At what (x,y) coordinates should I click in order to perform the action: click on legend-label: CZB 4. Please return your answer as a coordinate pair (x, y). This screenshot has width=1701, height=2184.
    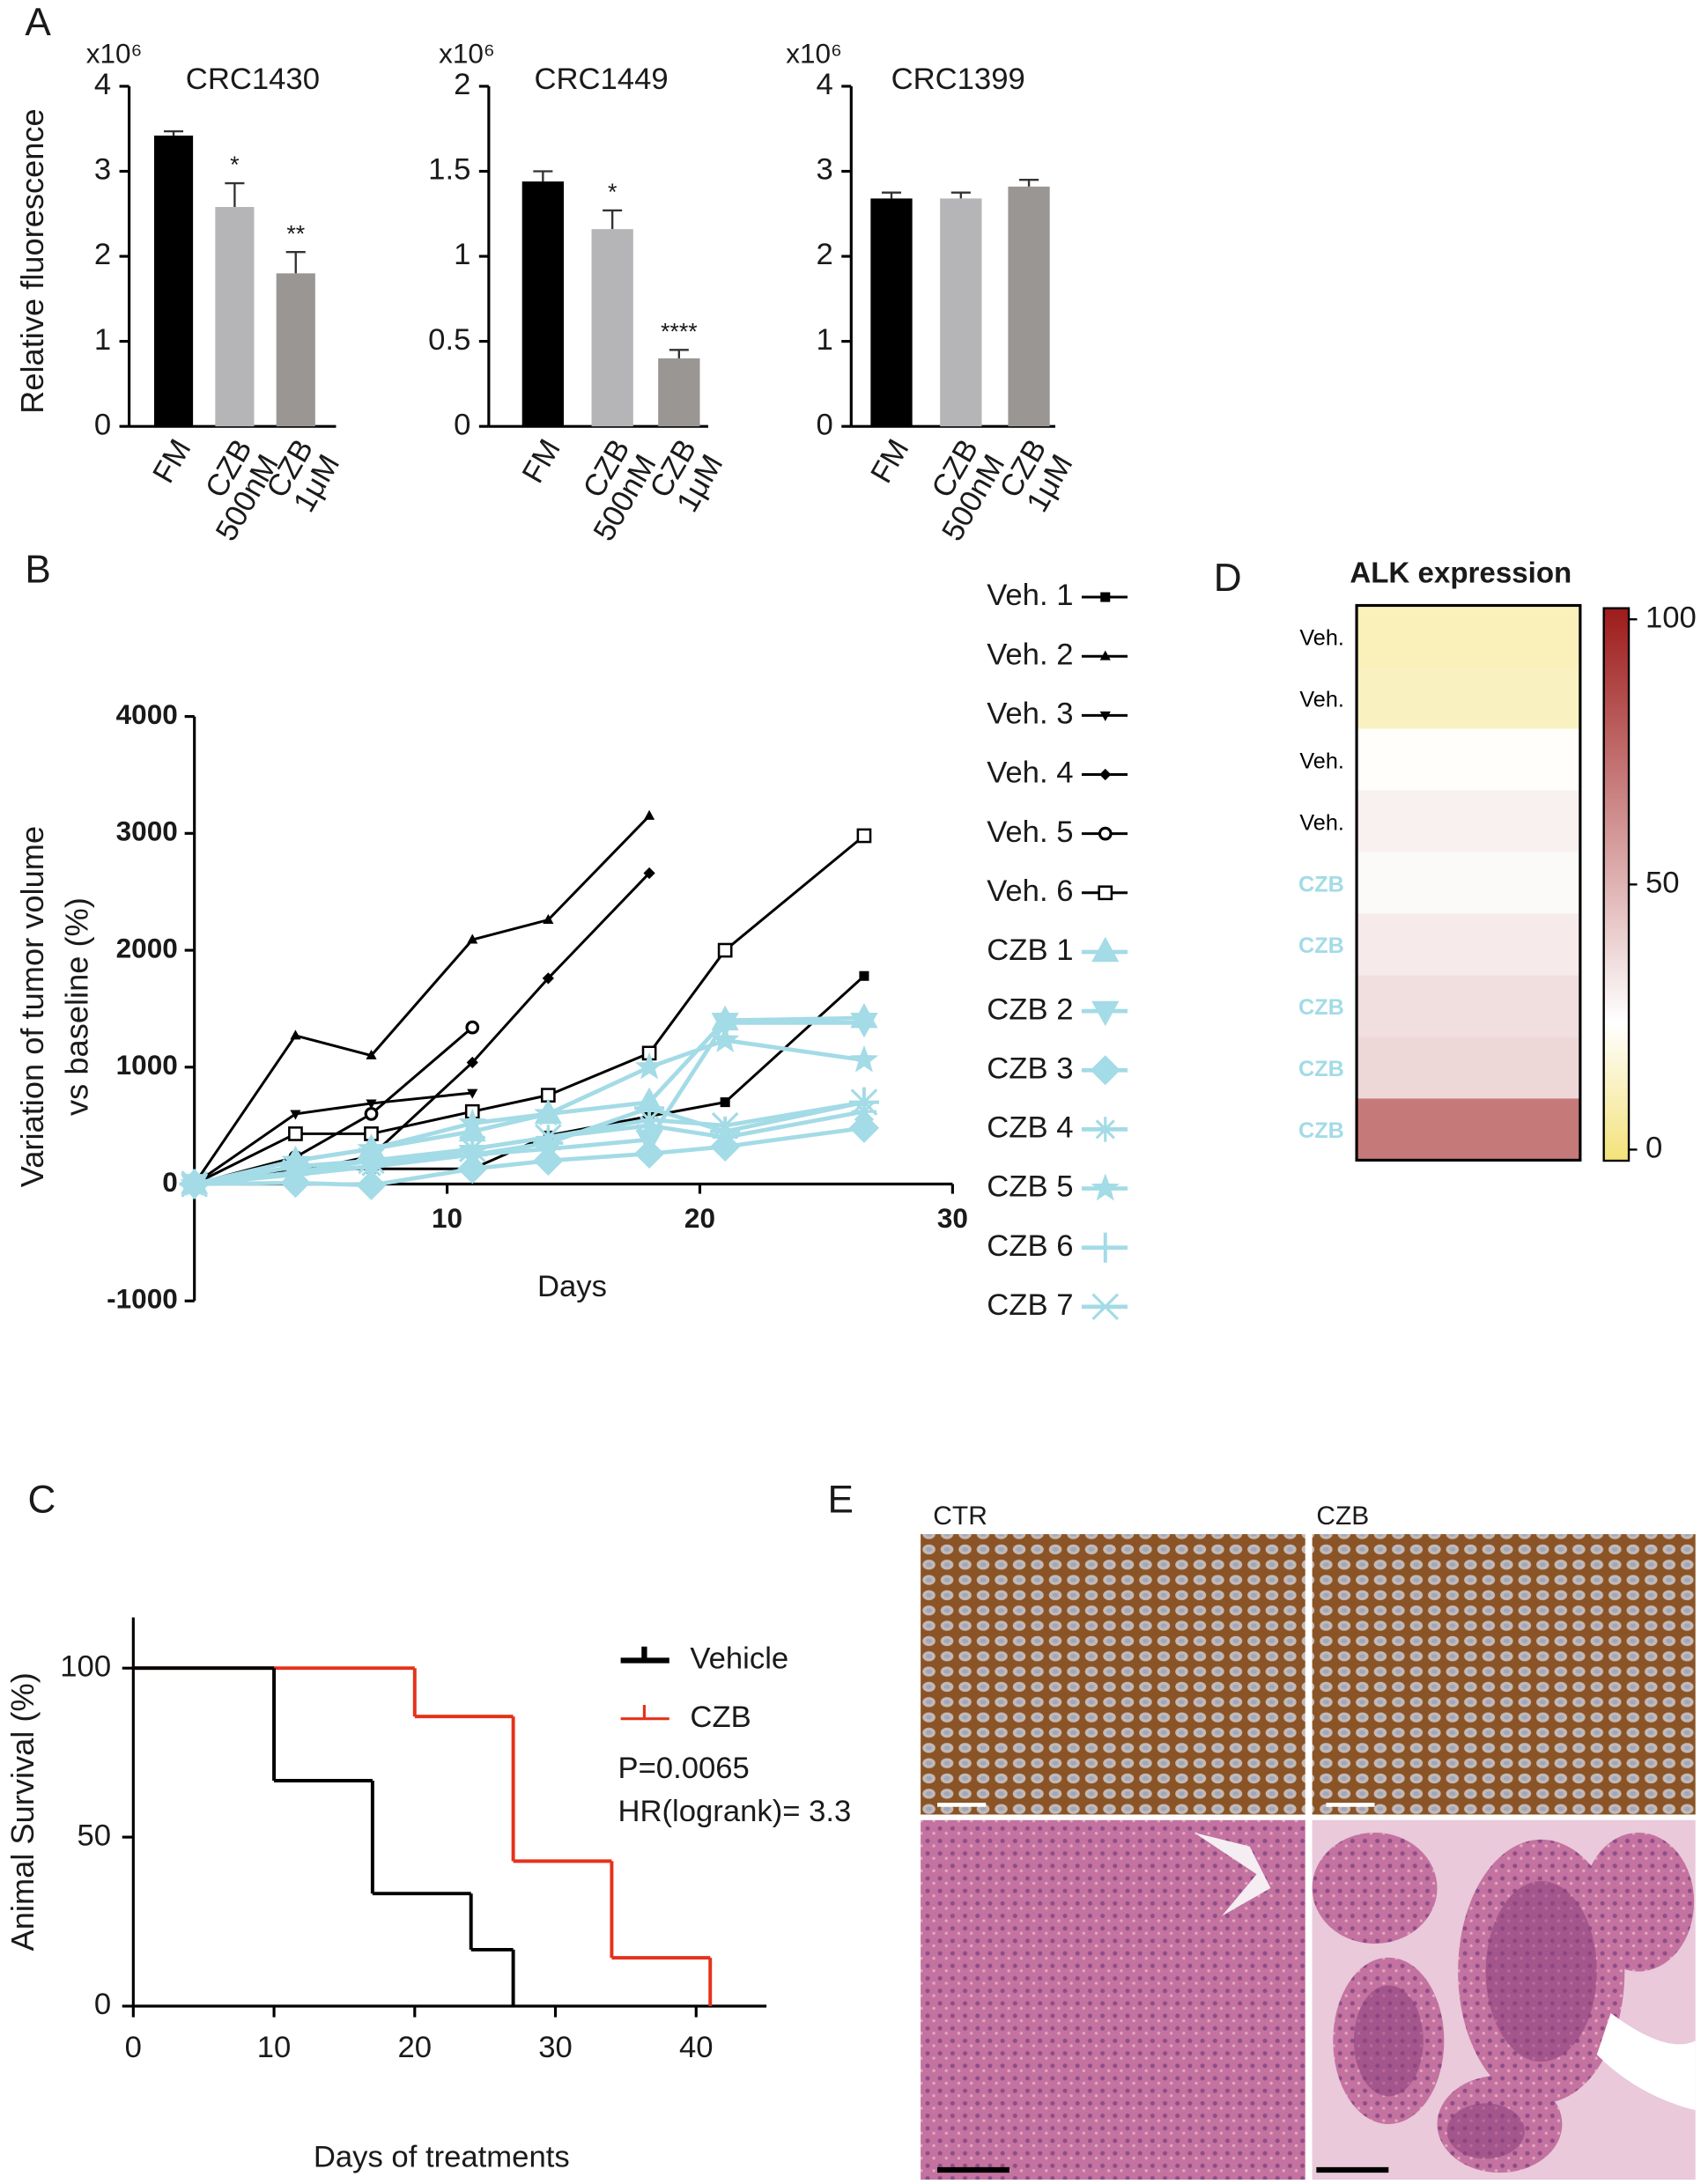
    Looking at the image, I should click on (1030, 1128).